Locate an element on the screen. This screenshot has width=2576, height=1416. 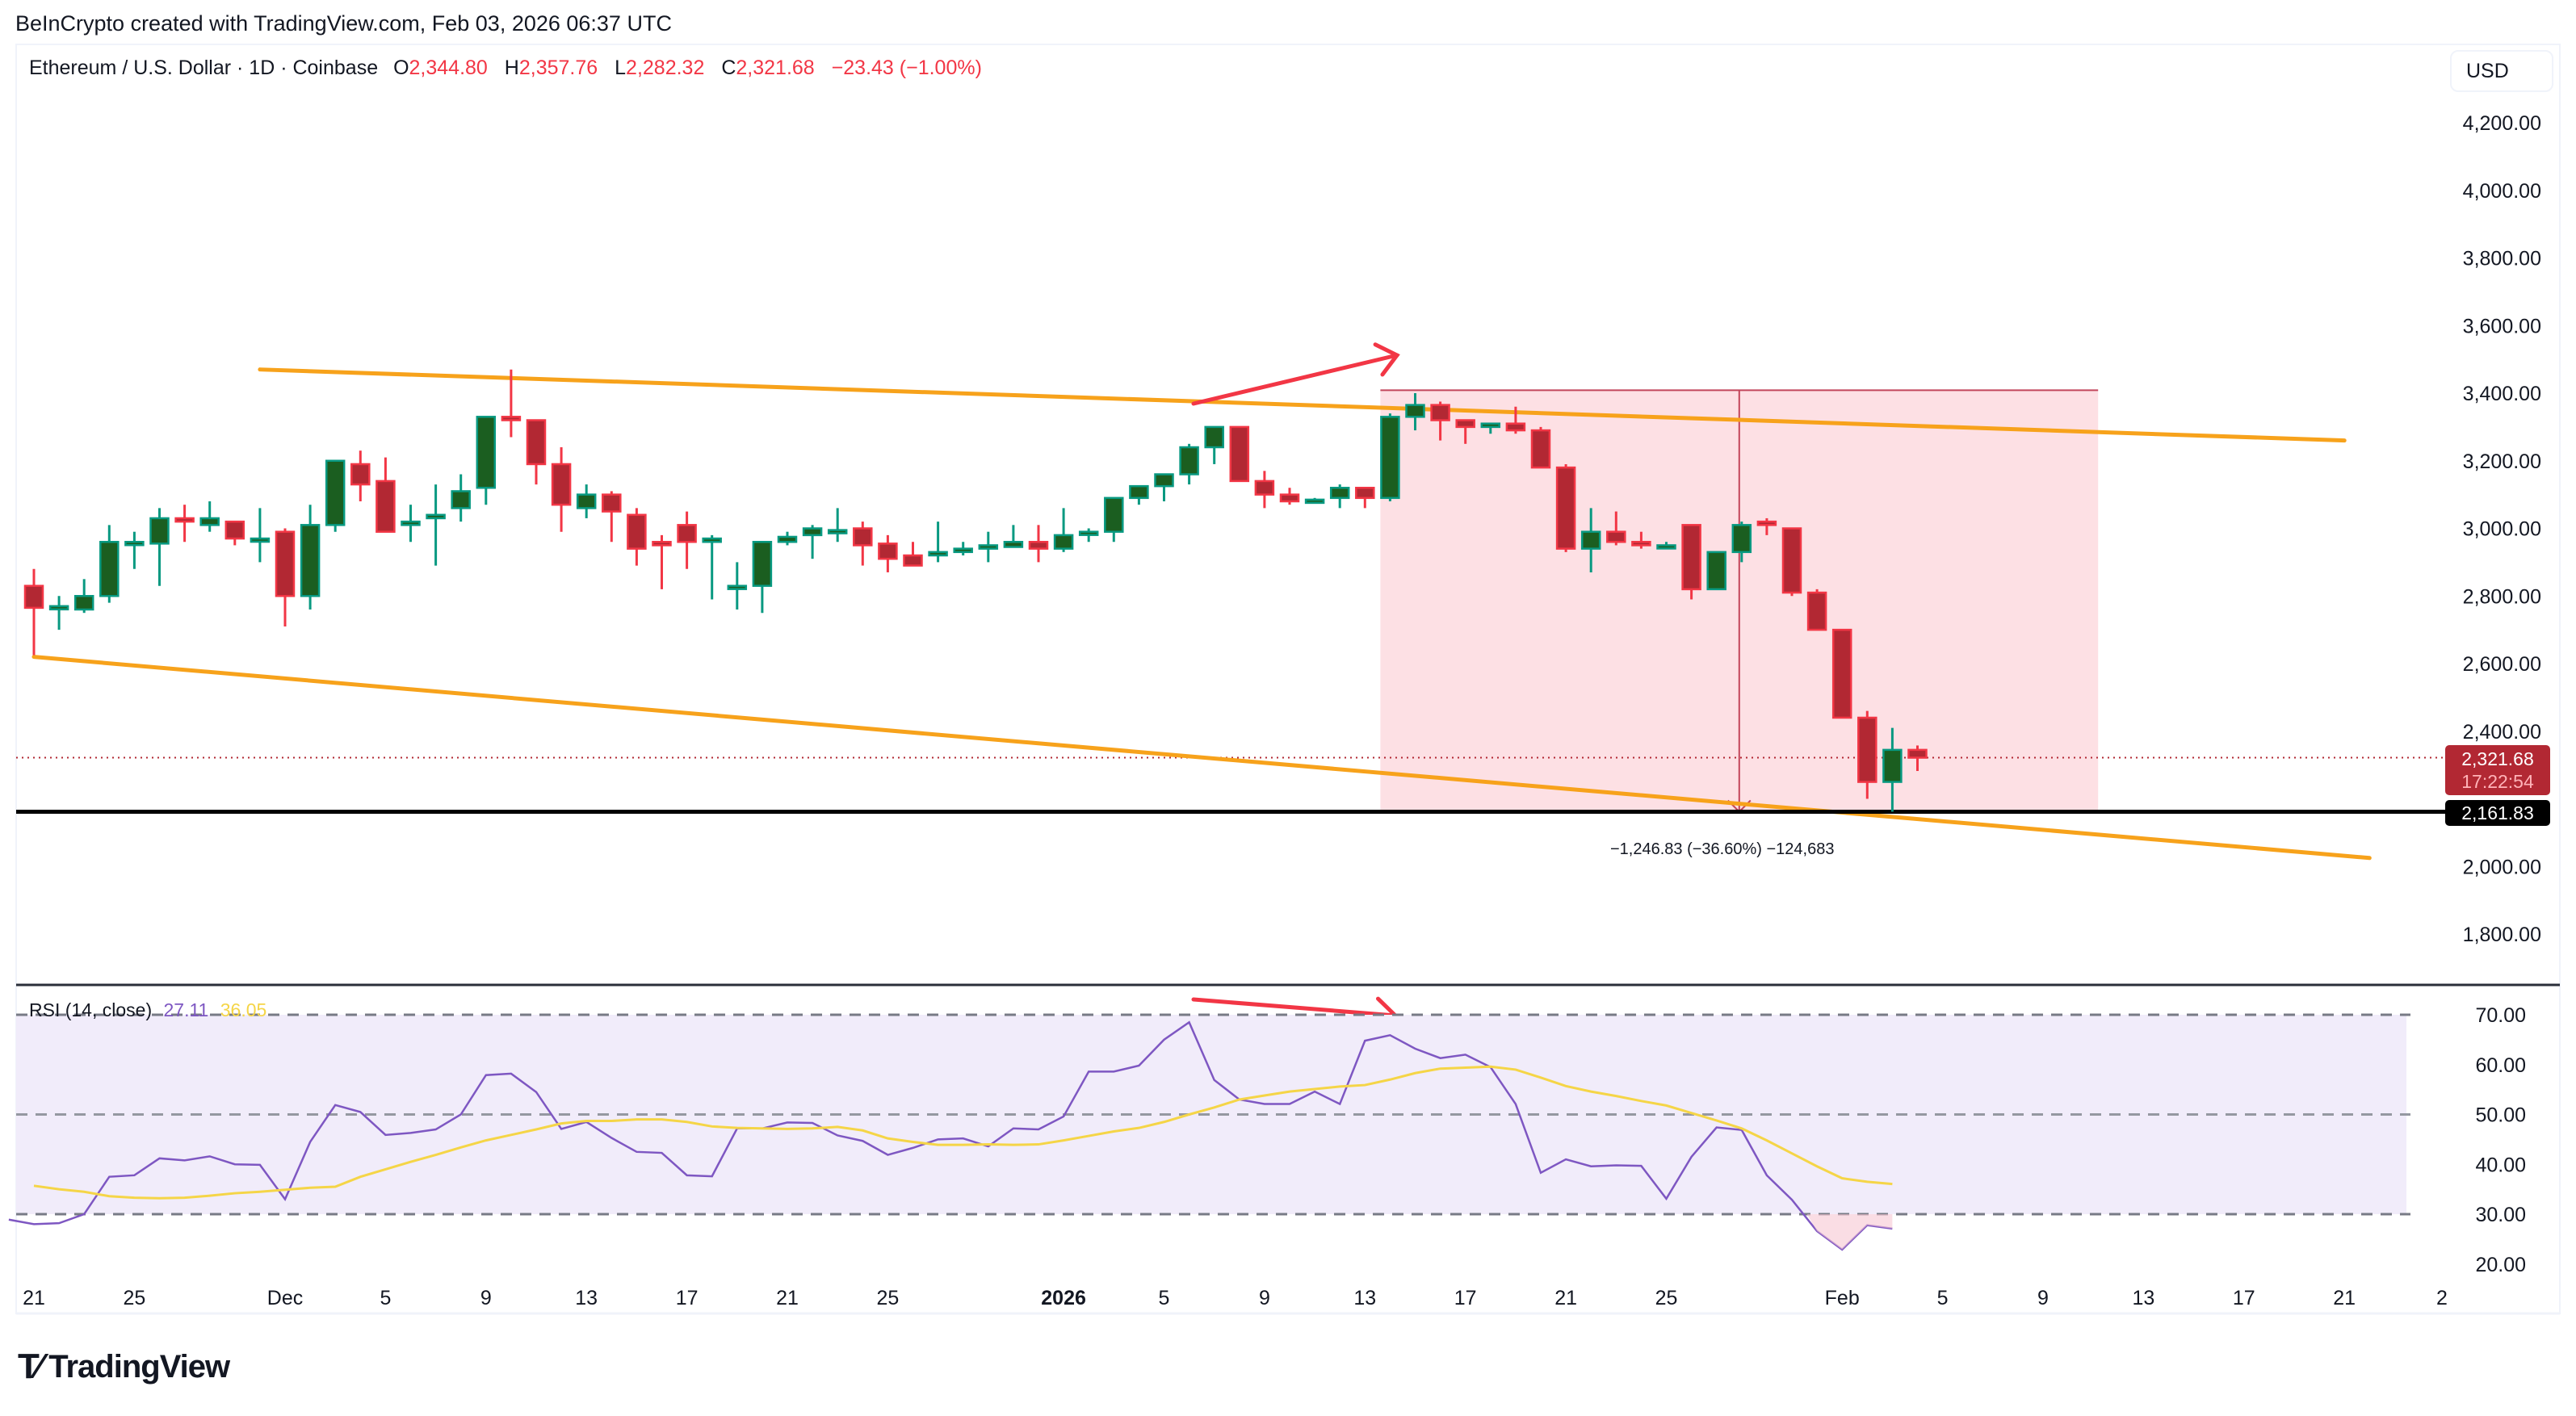
rsi-axis-label: 20.00 is located at coordinates (2500, 1265).